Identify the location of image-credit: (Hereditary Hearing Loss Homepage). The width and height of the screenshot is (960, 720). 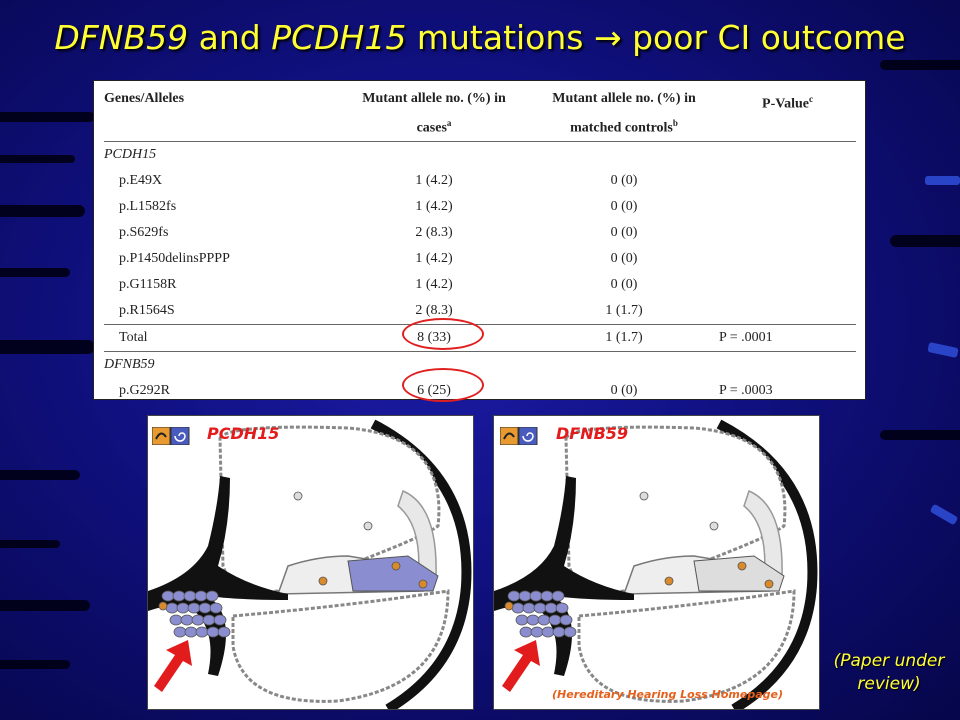
(667, 694).